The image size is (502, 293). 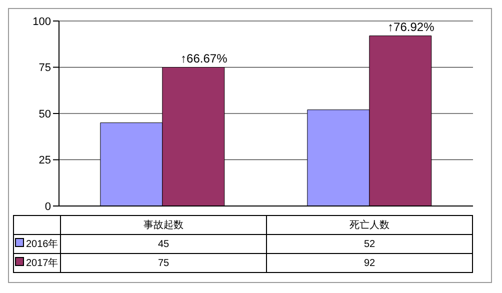 What do you see at coordinates (369, 225) in the screenshot?
I see `x-tick-label: 死亡人数` at bounding box center [369, 225].